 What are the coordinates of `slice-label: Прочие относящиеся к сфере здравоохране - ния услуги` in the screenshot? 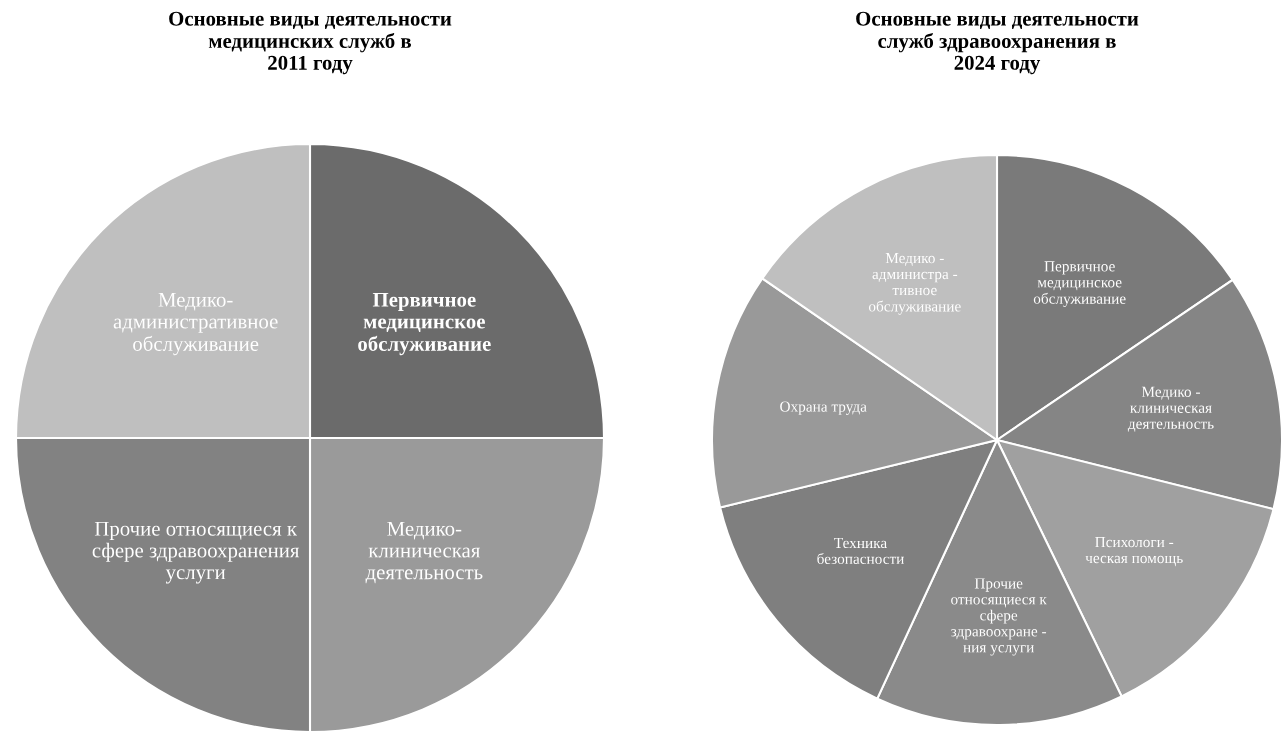 It's located at (999, 617).